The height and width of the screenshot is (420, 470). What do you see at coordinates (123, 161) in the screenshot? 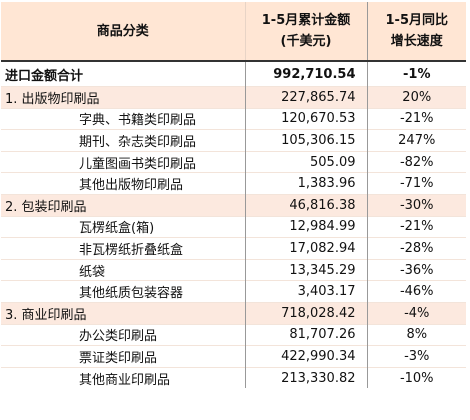
I see `item-category: 儿童图画书类印刷品` at bounding box center [123, 161].